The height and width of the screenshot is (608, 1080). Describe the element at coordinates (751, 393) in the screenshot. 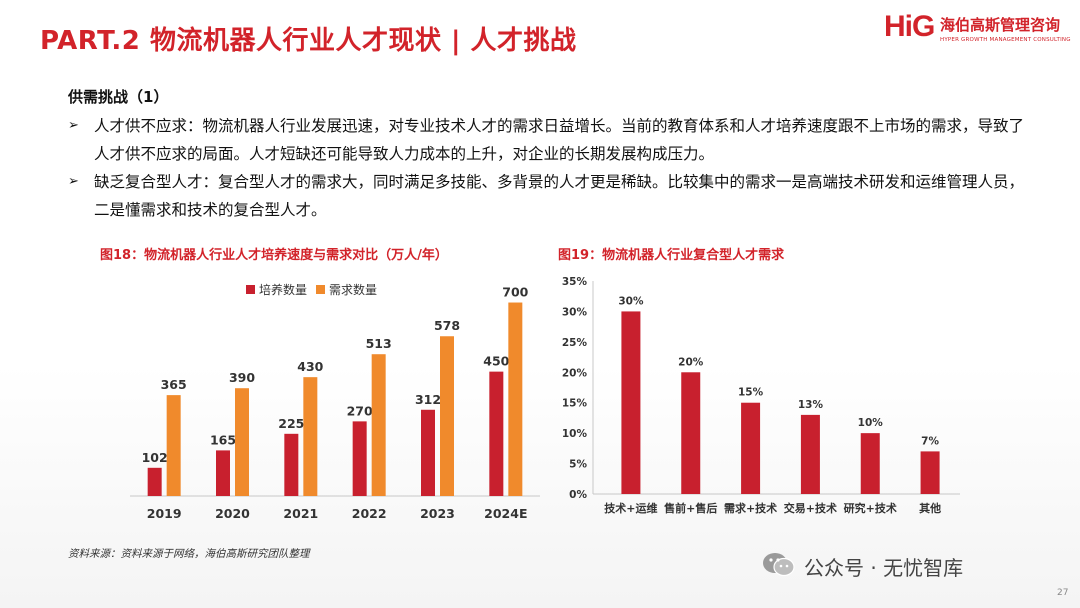

I see `data-label: 15%` at that location.